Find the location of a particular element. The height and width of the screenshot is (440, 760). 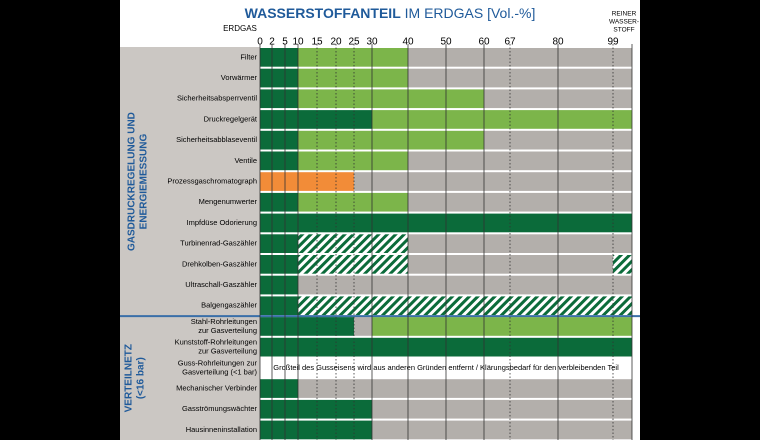

group-label-line: GASDRUCKREGELUNG UND is located at coordinates (132, 181).